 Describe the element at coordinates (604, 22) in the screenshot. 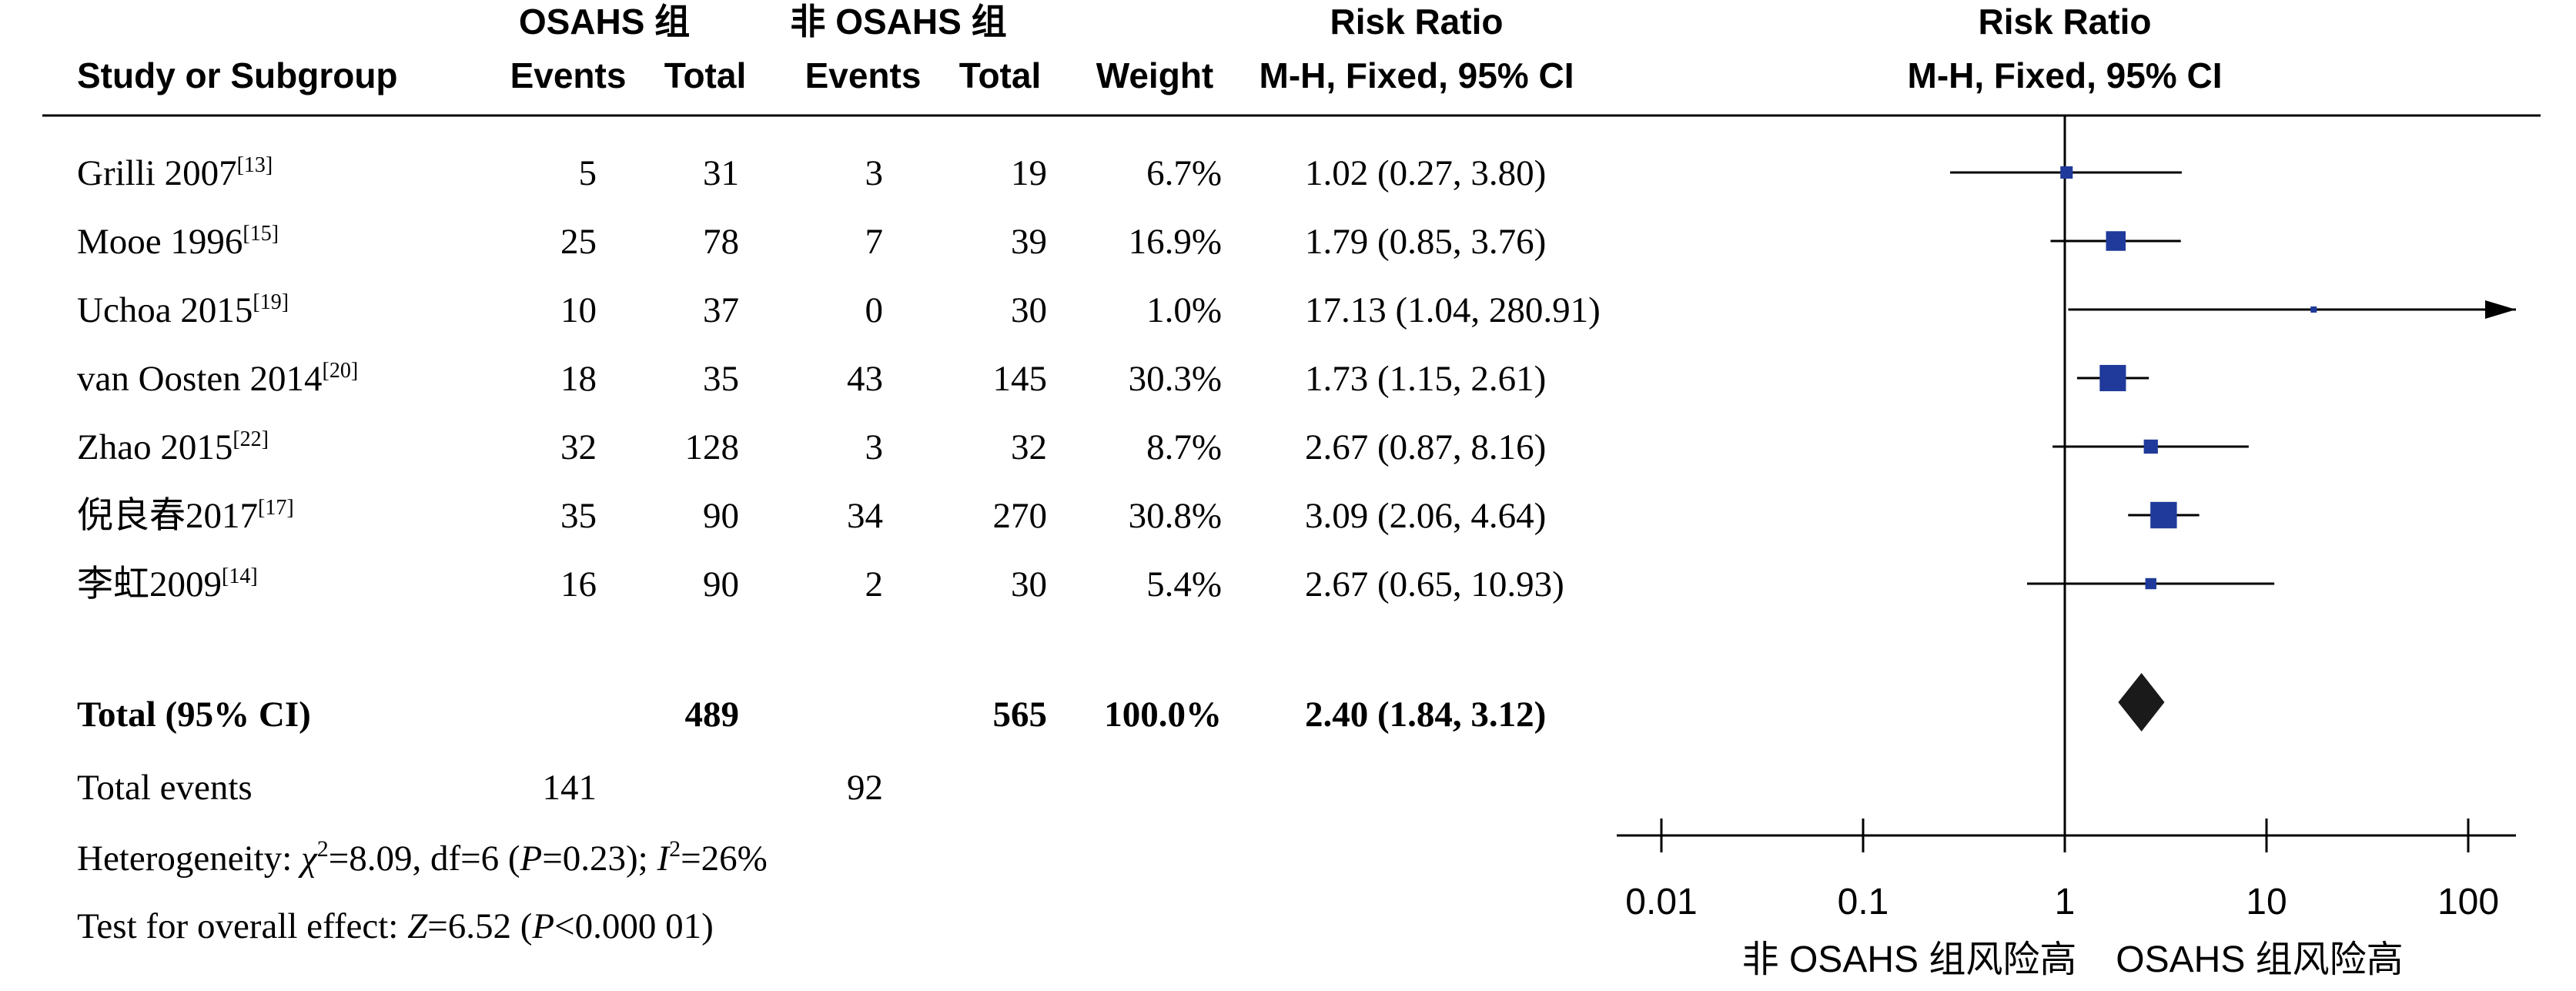

I see `group1-title: OSAHS 组` at that location.